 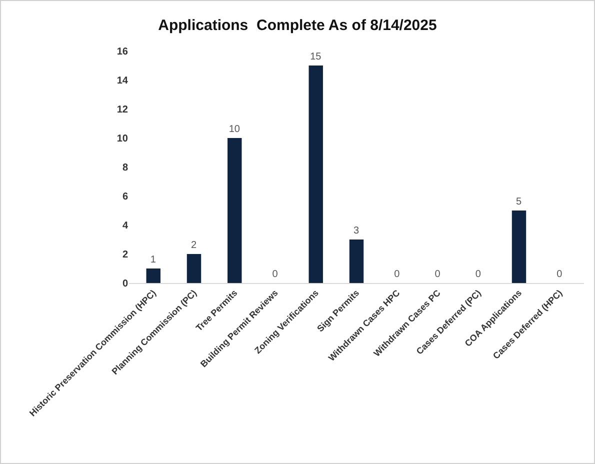 What do you see at coordinates (125, 226) in the screenshot?
I see `y-tick-label: 4` at bounding box center [125, 226].